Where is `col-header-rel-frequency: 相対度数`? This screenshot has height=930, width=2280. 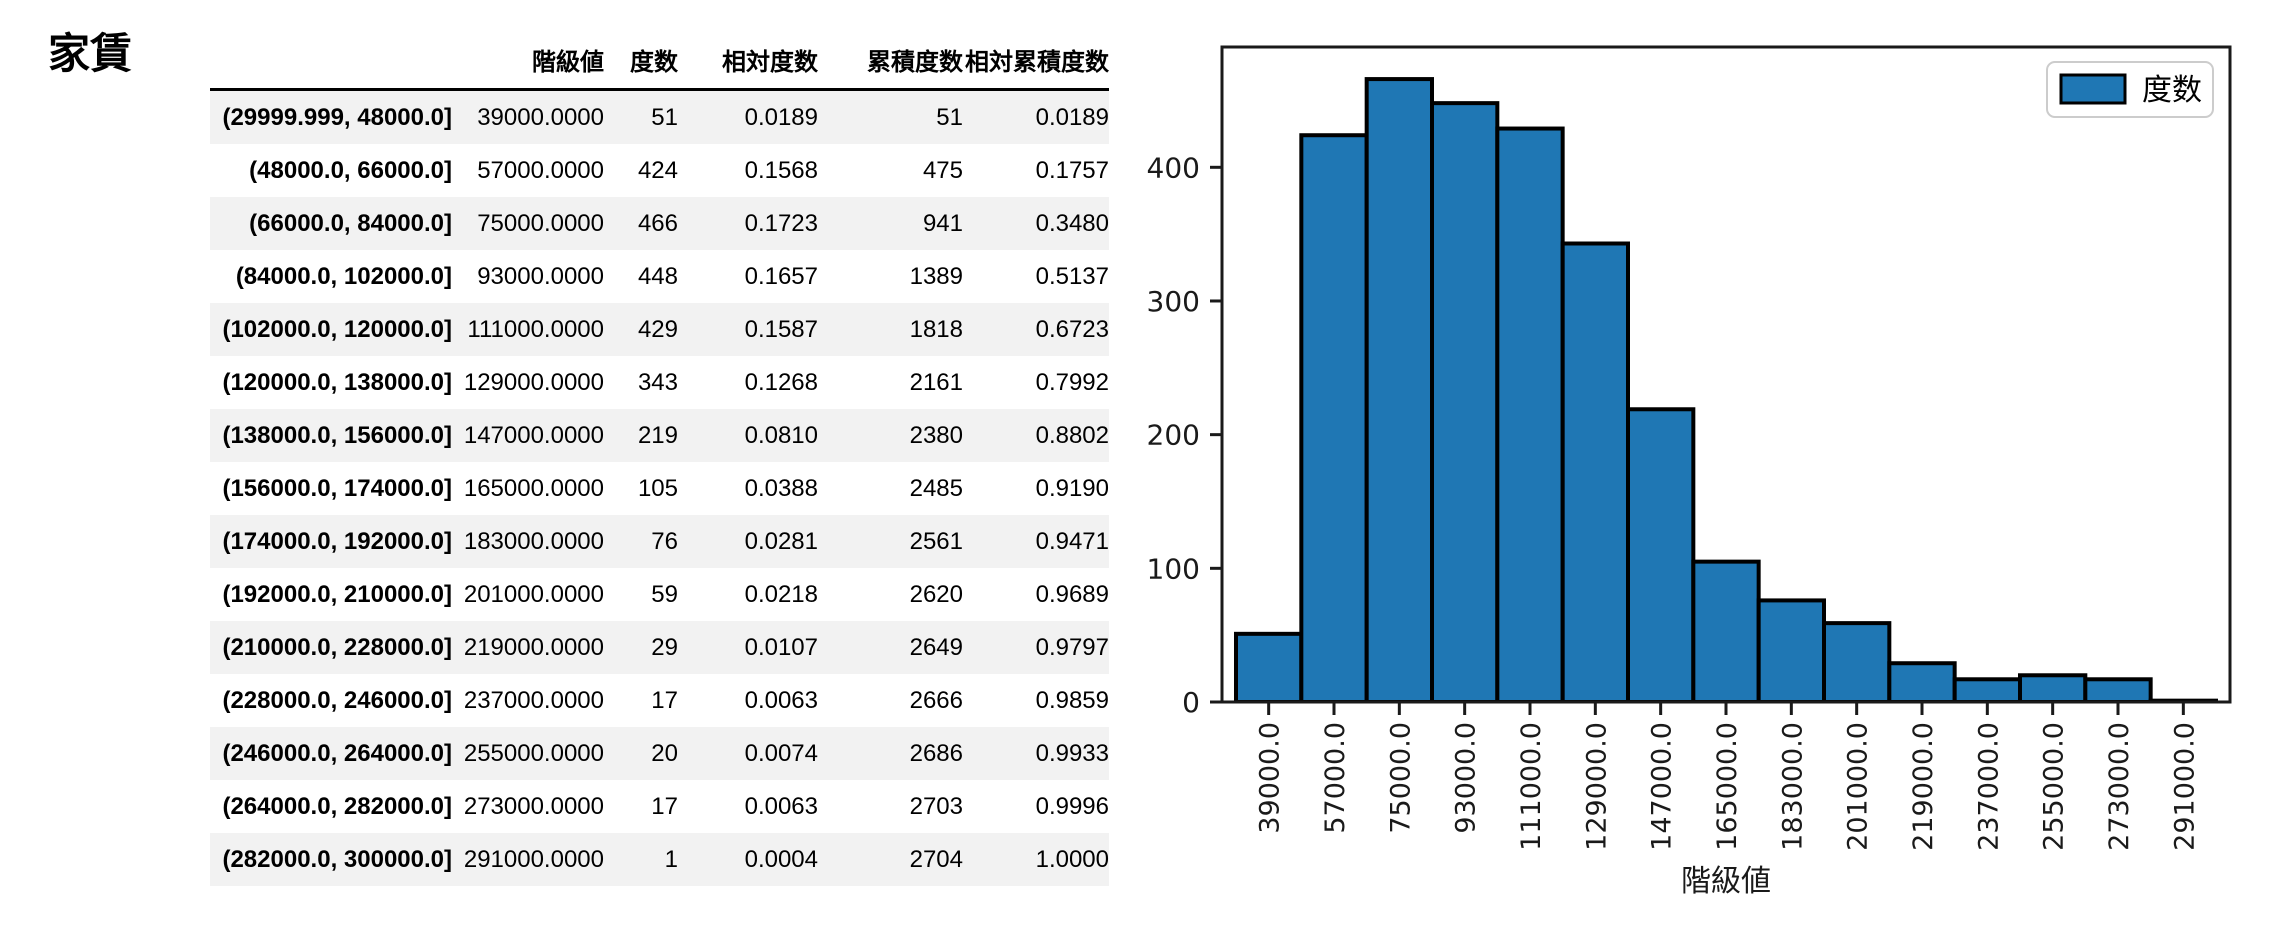 col-header-rel-frequency: 相対度数 is located at coordinates (770, 62).